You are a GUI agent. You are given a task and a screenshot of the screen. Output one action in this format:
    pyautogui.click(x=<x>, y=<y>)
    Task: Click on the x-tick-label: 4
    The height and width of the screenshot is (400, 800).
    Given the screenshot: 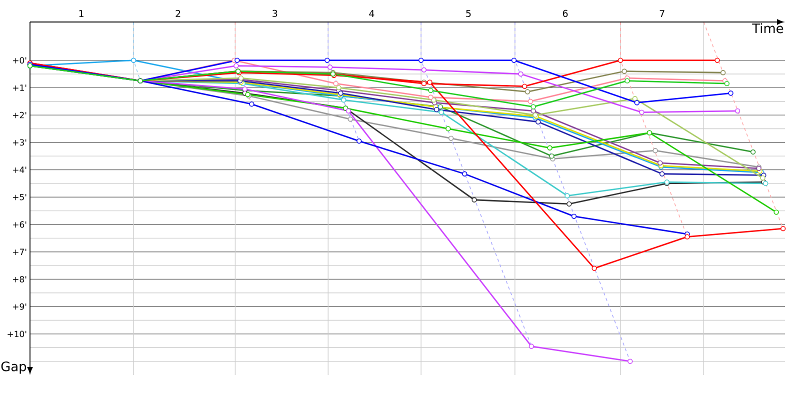 What is the action you would take?
    pyautogui.click(x=371, y=13)
    